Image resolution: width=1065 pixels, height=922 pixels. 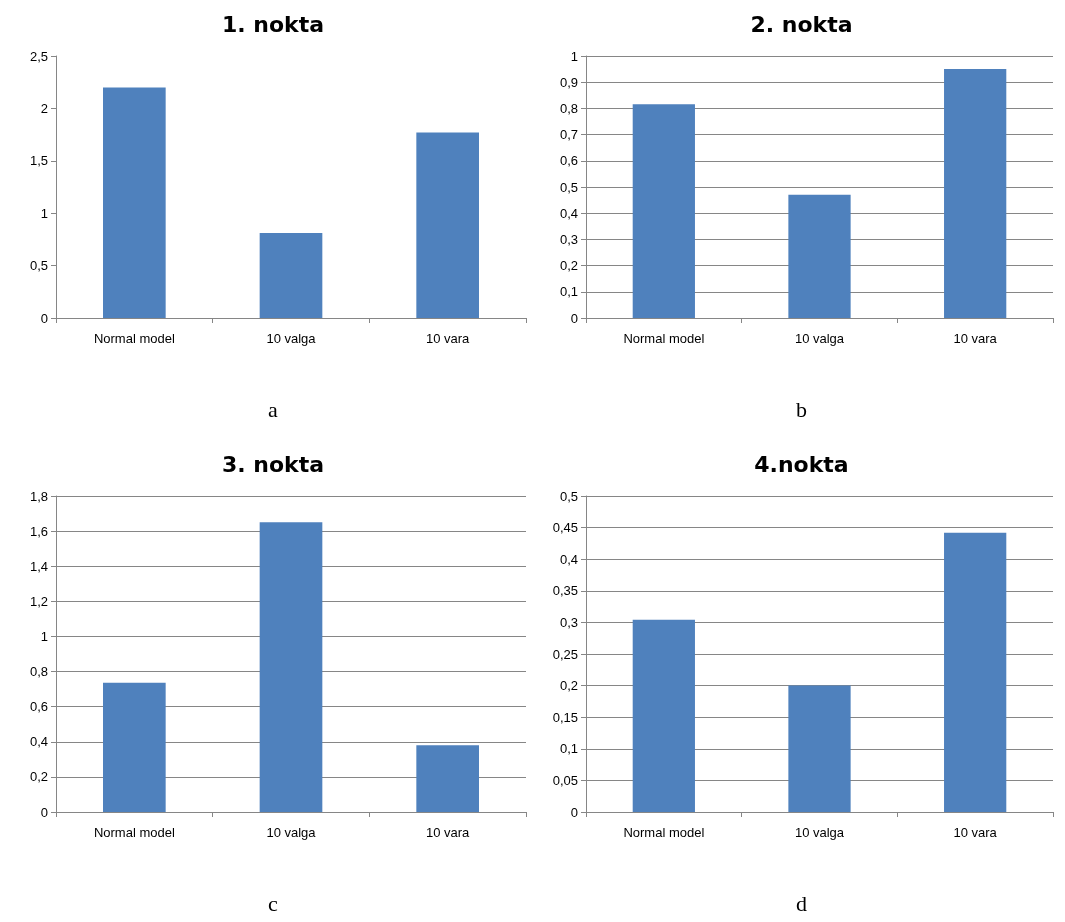 What do you see at coordinates (38, 161) in the screenshot?
I see `y-tick-label: 1,5` at bounding box center [38, 161].